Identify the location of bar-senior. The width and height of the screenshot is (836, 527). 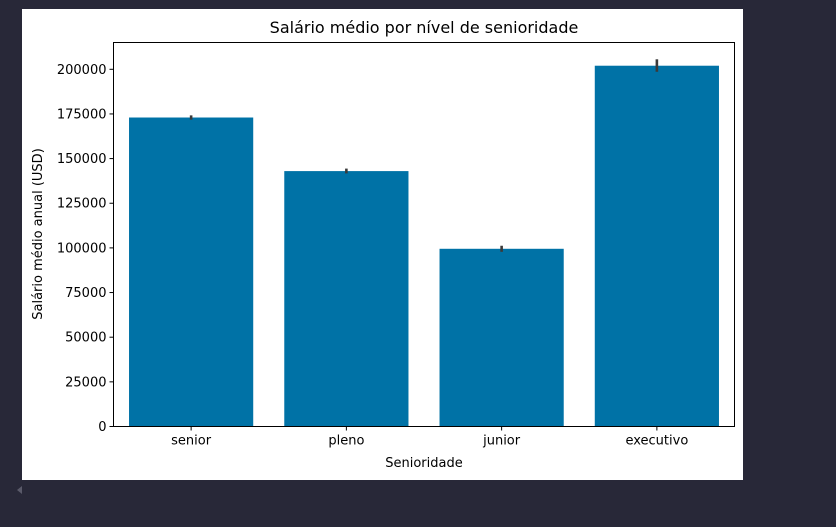
(191, 272).